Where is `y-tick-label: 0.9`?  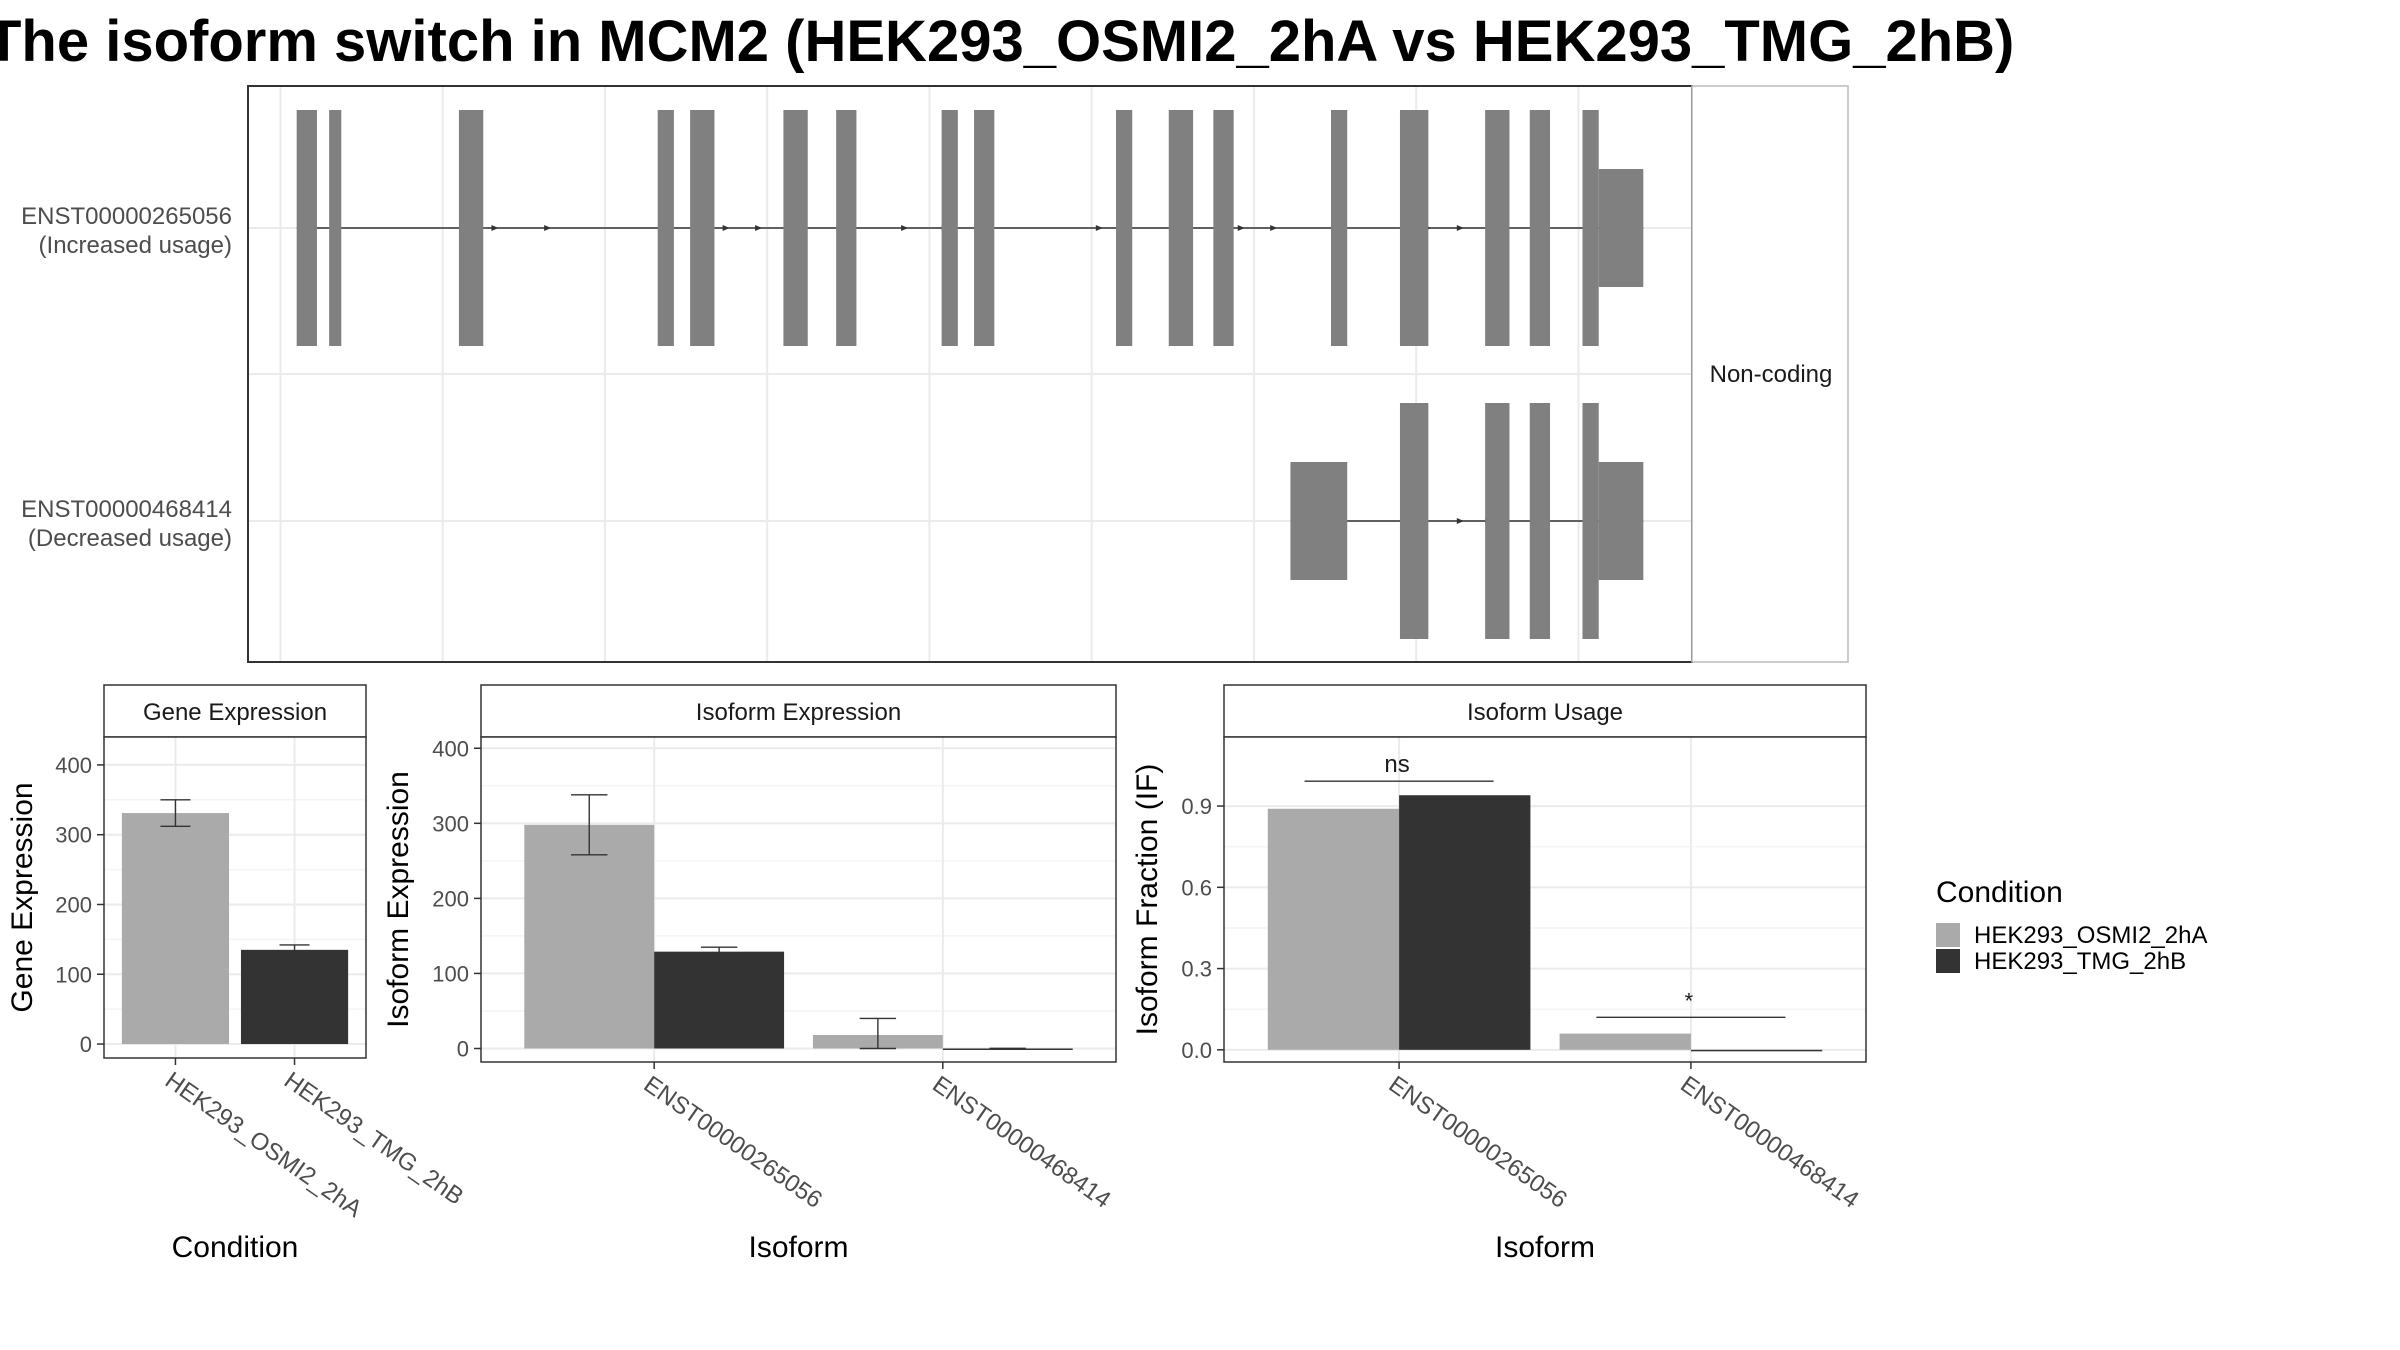
y-tick-label: 0.9 is located at coordinates (1196, 806).